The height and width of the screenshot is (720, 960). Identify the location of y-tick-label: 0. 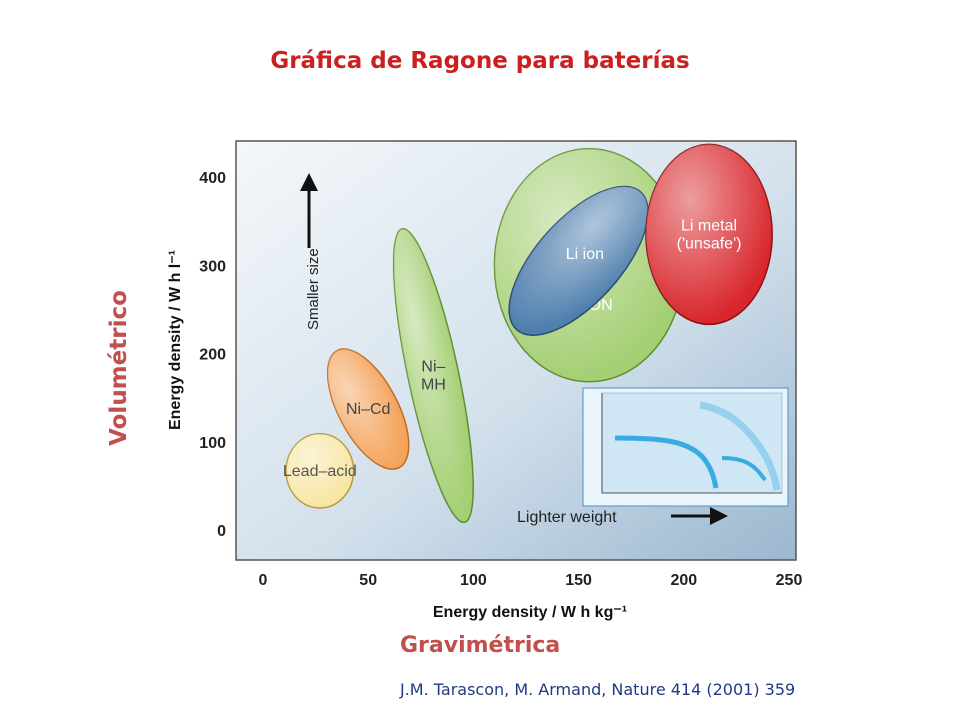
(221, 531).